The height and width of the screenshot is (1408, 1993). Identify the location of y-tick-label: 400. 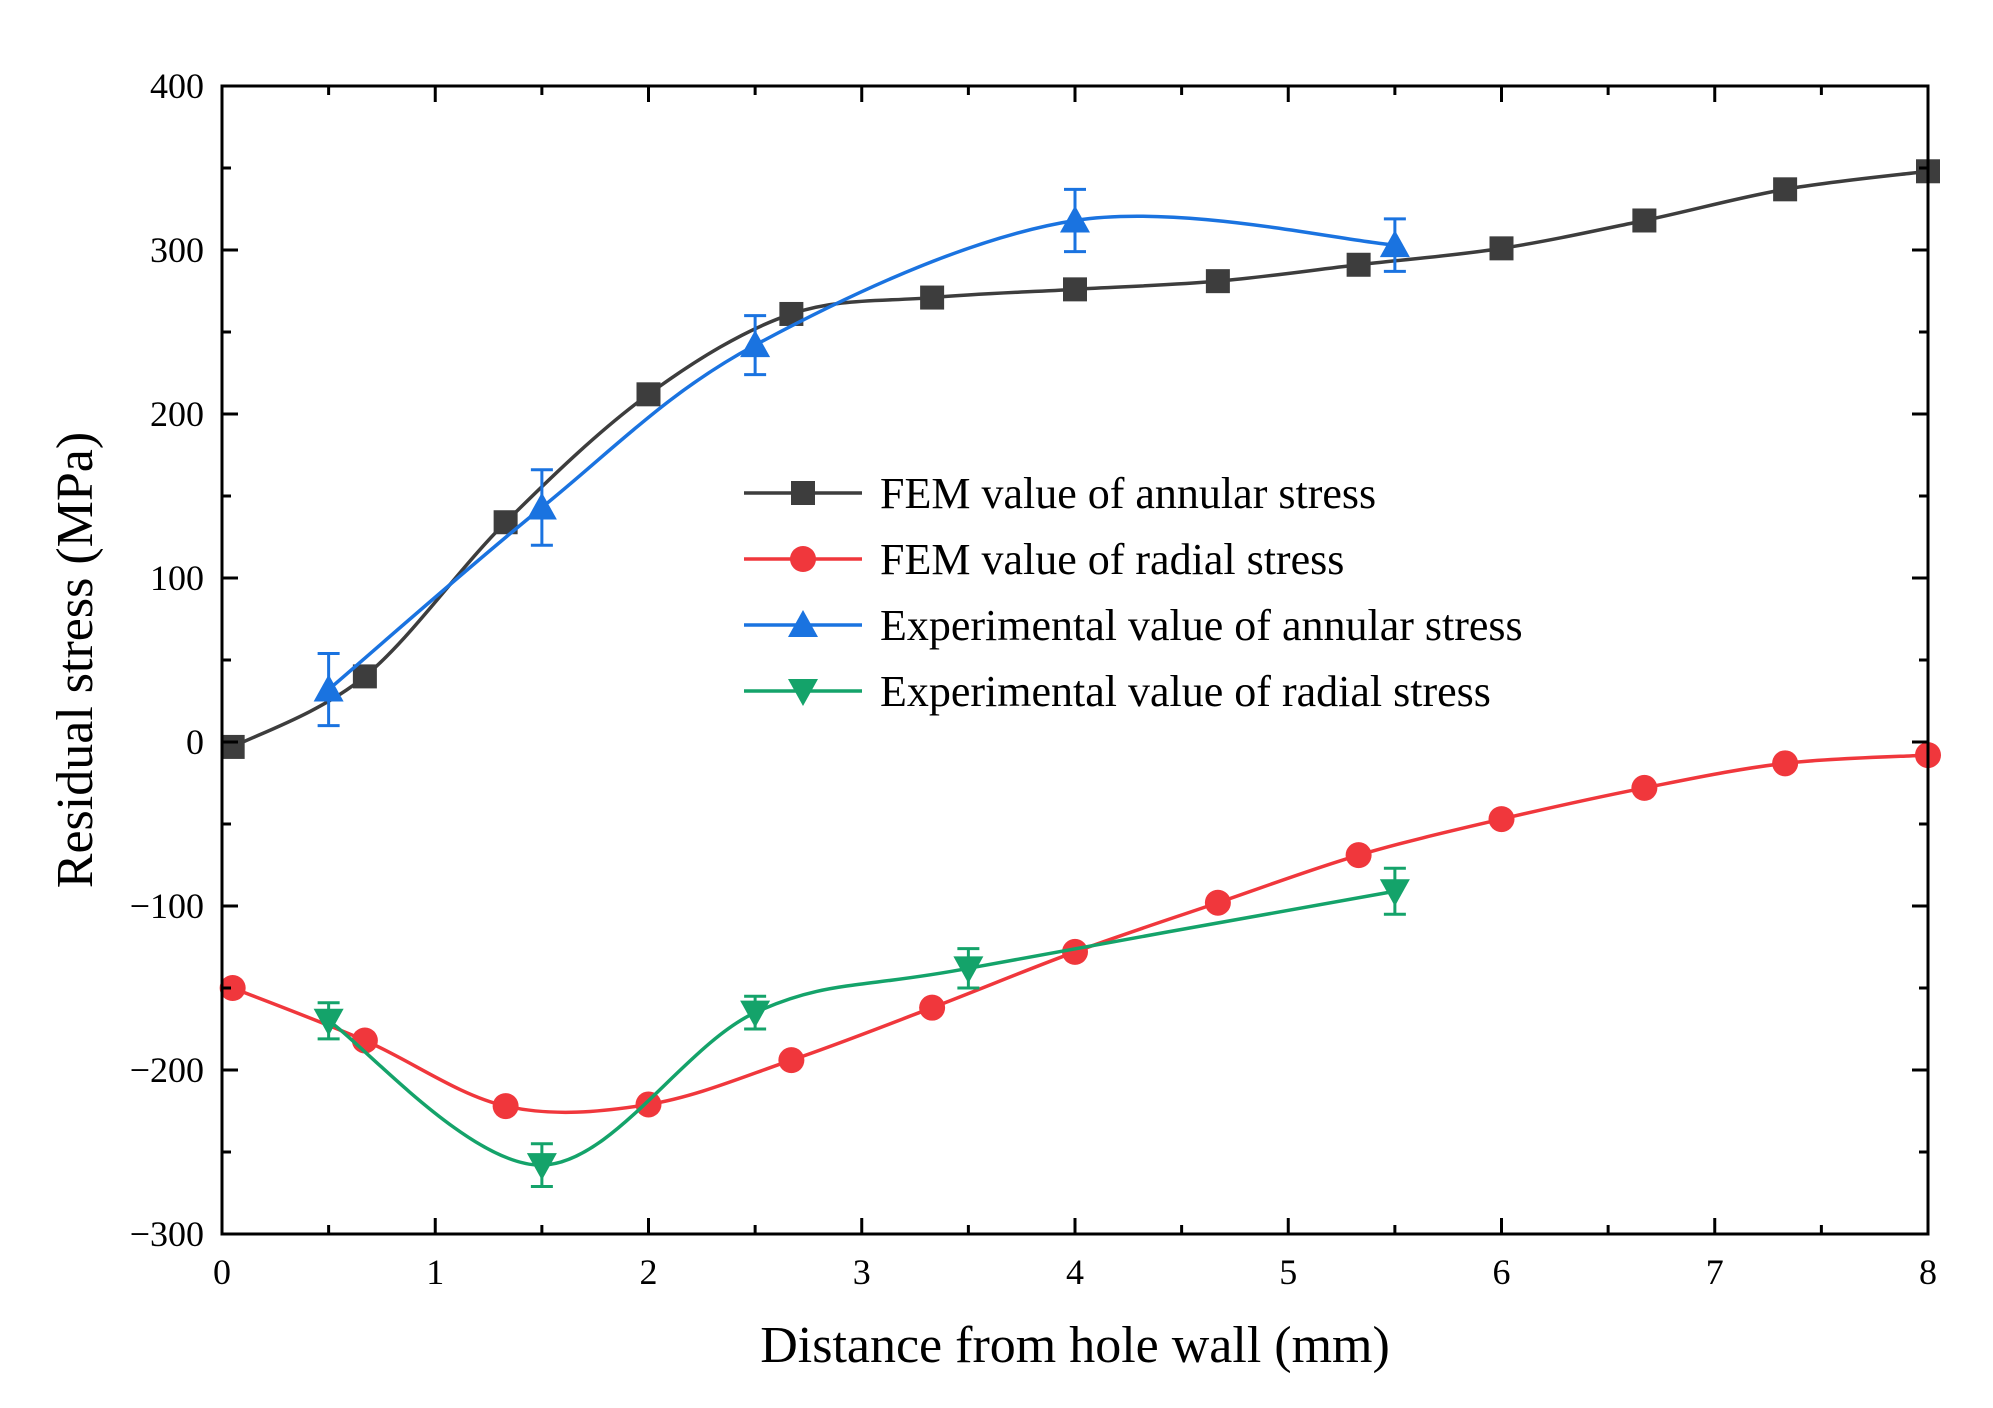
(177, 86).